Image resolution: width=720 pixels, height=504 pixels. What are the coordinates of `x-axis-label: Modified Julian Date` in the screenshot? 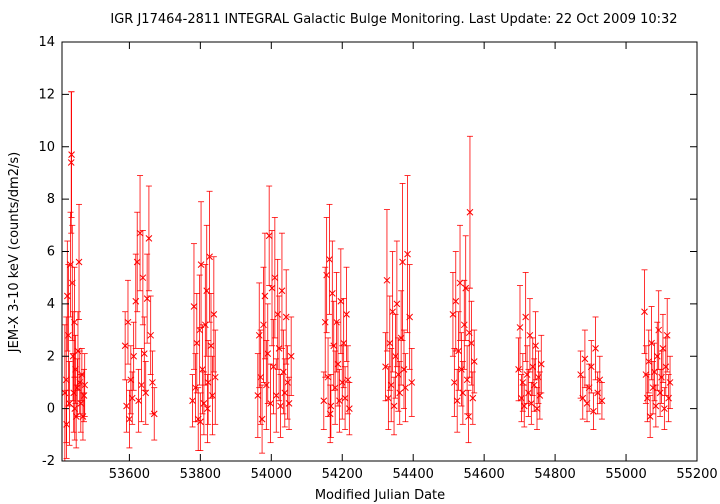 It's located at (380, 495).